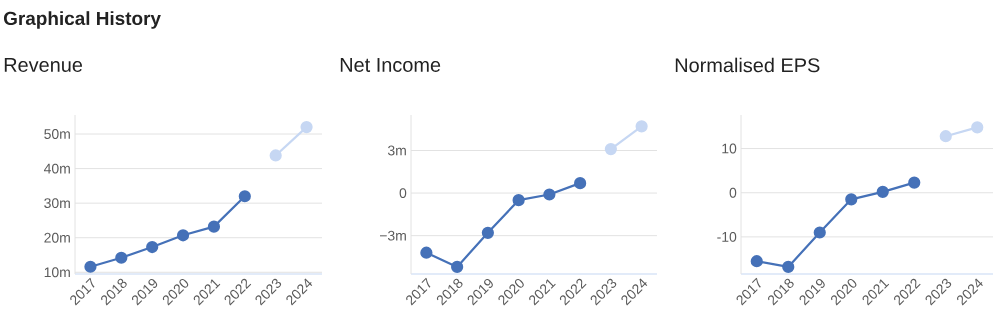 This screenshot has width=1003, height=335. I want to click on y-tick-label: -10, so click(727, 236).